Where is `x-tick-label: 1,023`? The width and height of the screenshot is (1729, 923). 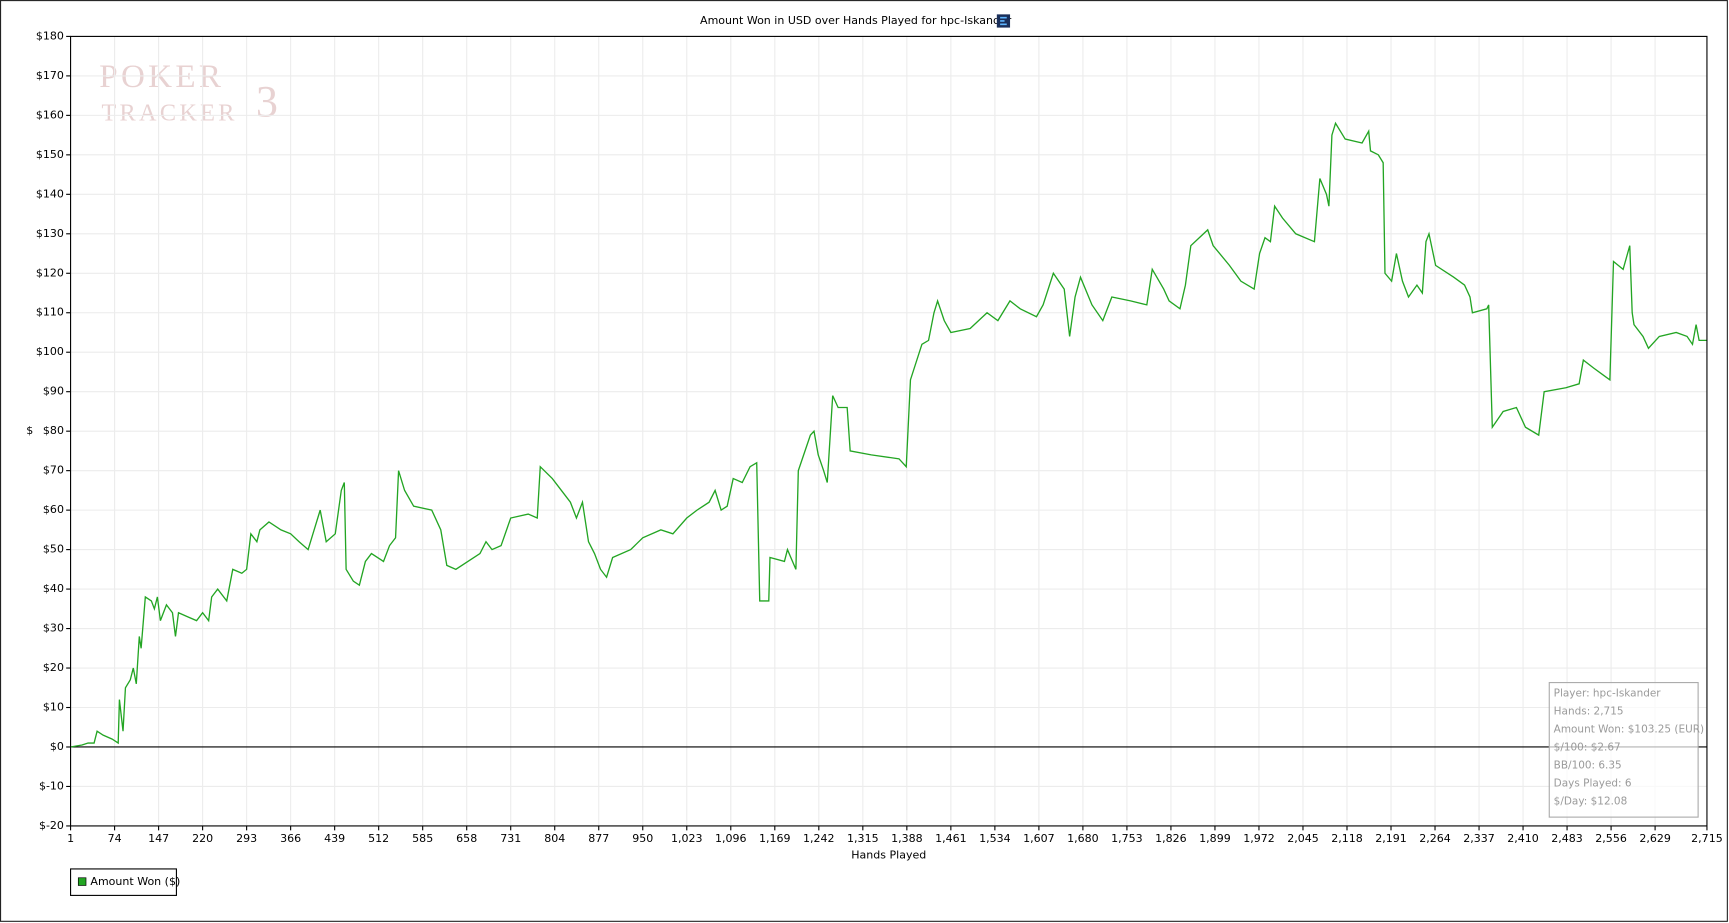 x-tick-label: 1,023 is located at coordinates (687, 838).